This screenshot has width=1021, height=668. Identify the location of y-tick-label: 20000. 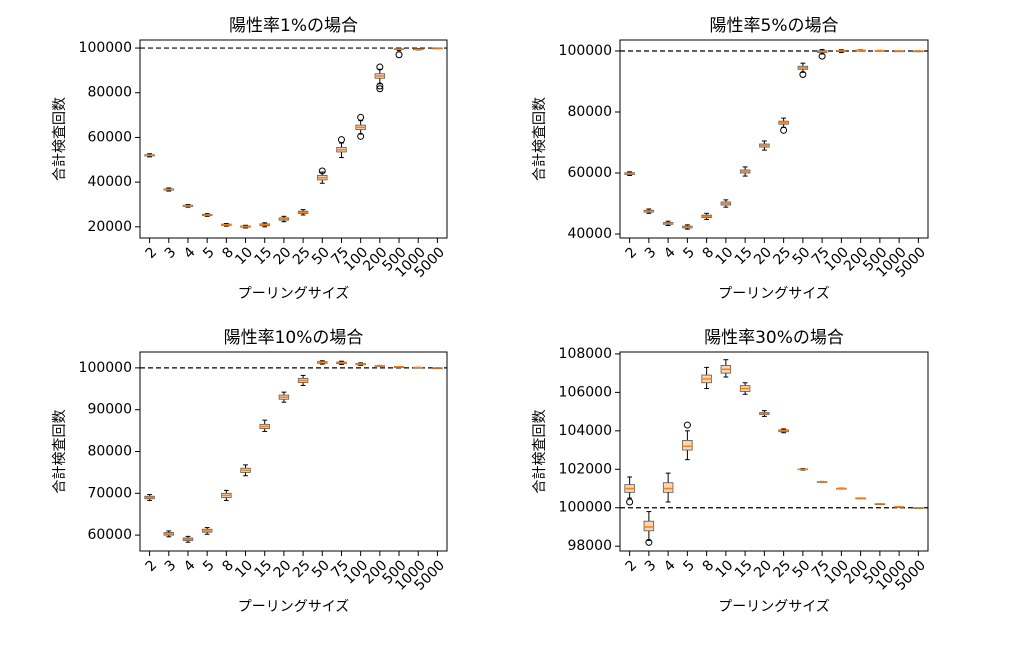
(109, 227).